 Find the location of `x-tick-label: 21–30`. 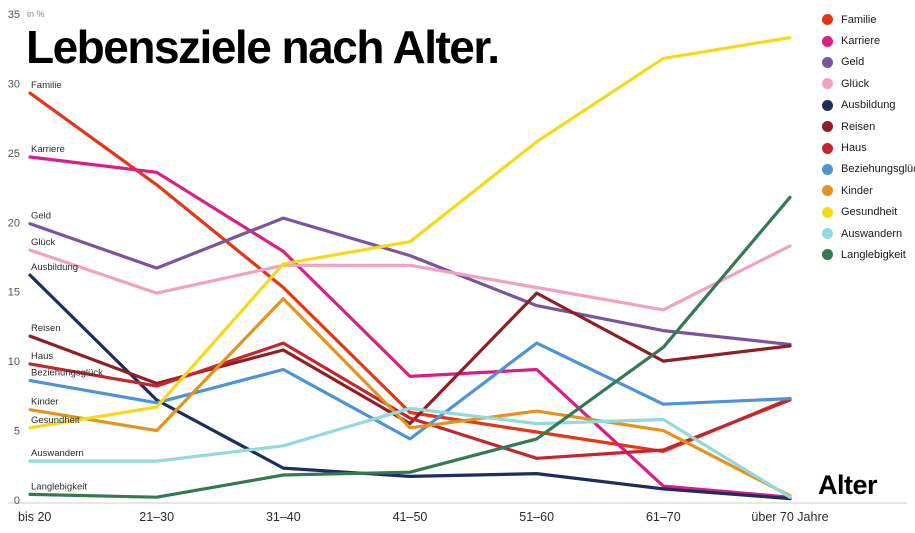

x-tick-label: 21–30 is located at coordinates (156, 517).